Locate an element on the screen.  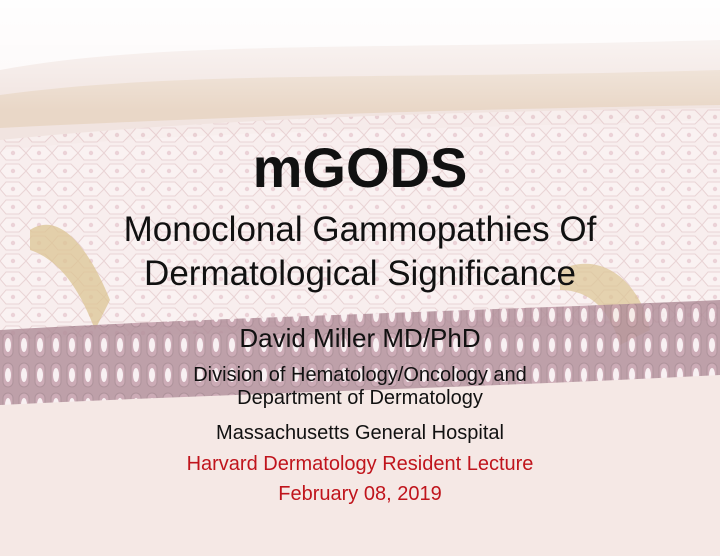
affiliation-line-2: Department of Dermatology is located at coordinates (360, 398).